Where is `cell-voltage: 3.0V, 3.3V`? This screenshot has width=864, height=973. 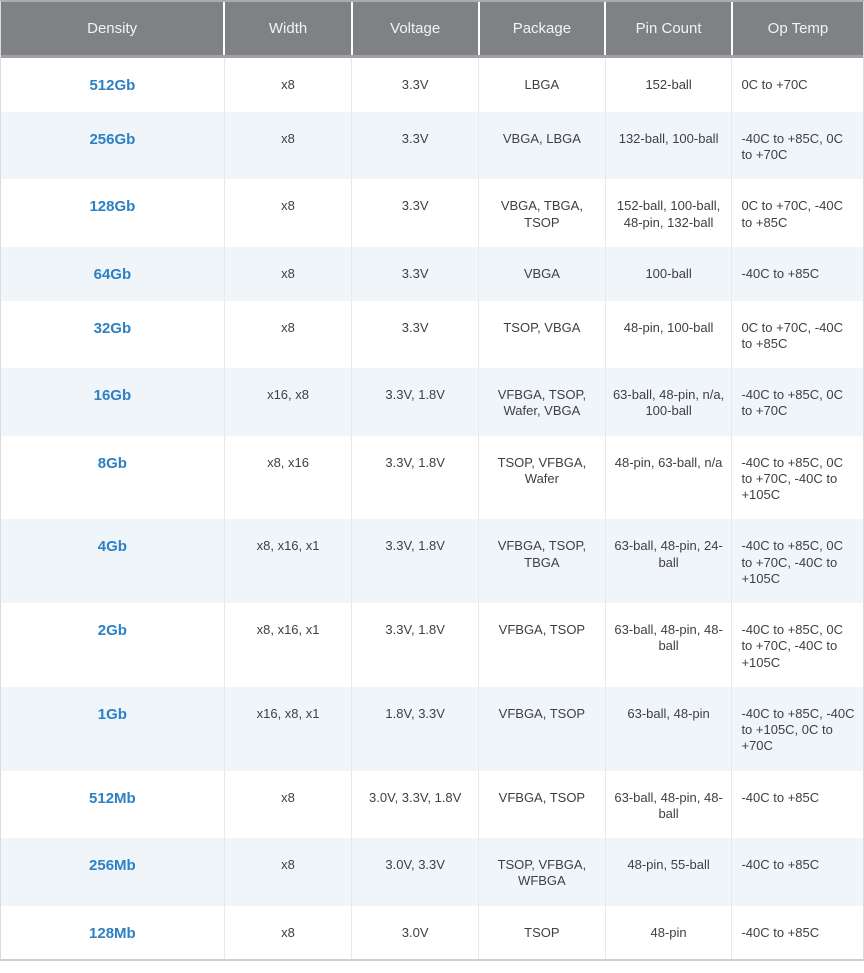 cell-voltage: 3.0V, 3.3V is located at coordinates (415, 872).